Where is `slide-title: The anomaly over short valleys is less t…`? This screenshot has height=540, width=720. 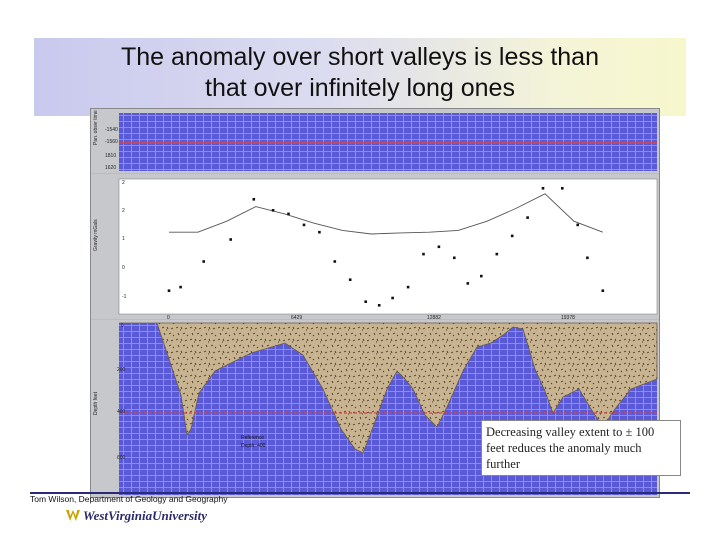 slide-title: The anomaly over short valleys is less t… is located at coordinates (360, 73).